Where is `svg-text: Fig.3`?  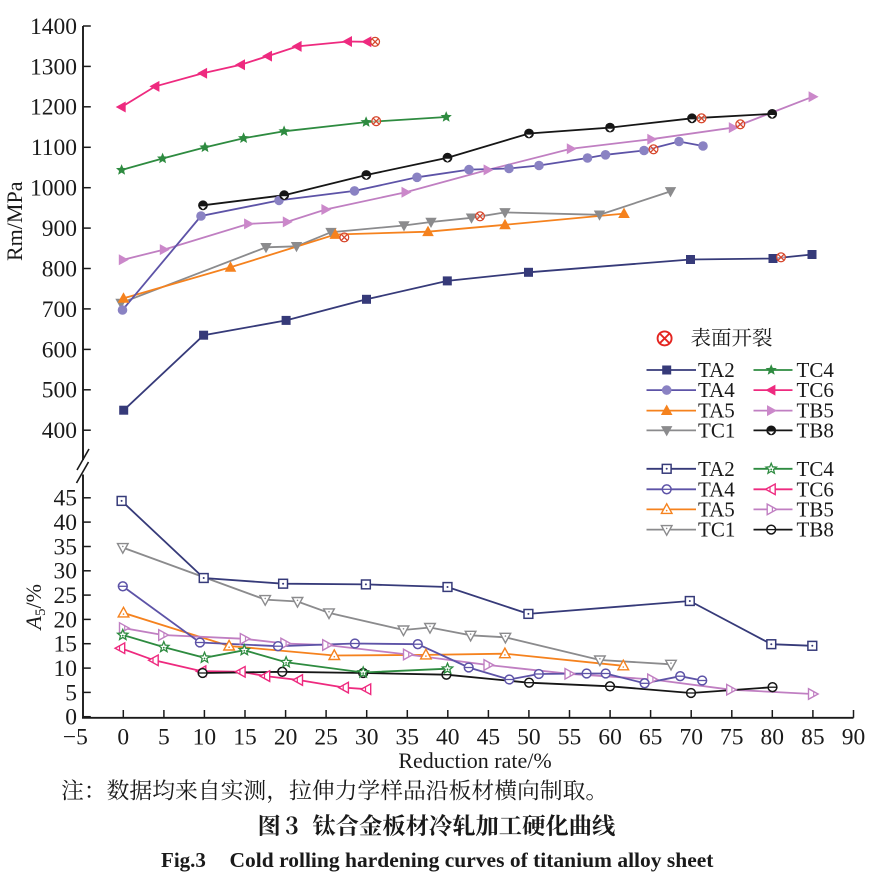
svg-text: Fig.3 is located at coordinates (183, 860).